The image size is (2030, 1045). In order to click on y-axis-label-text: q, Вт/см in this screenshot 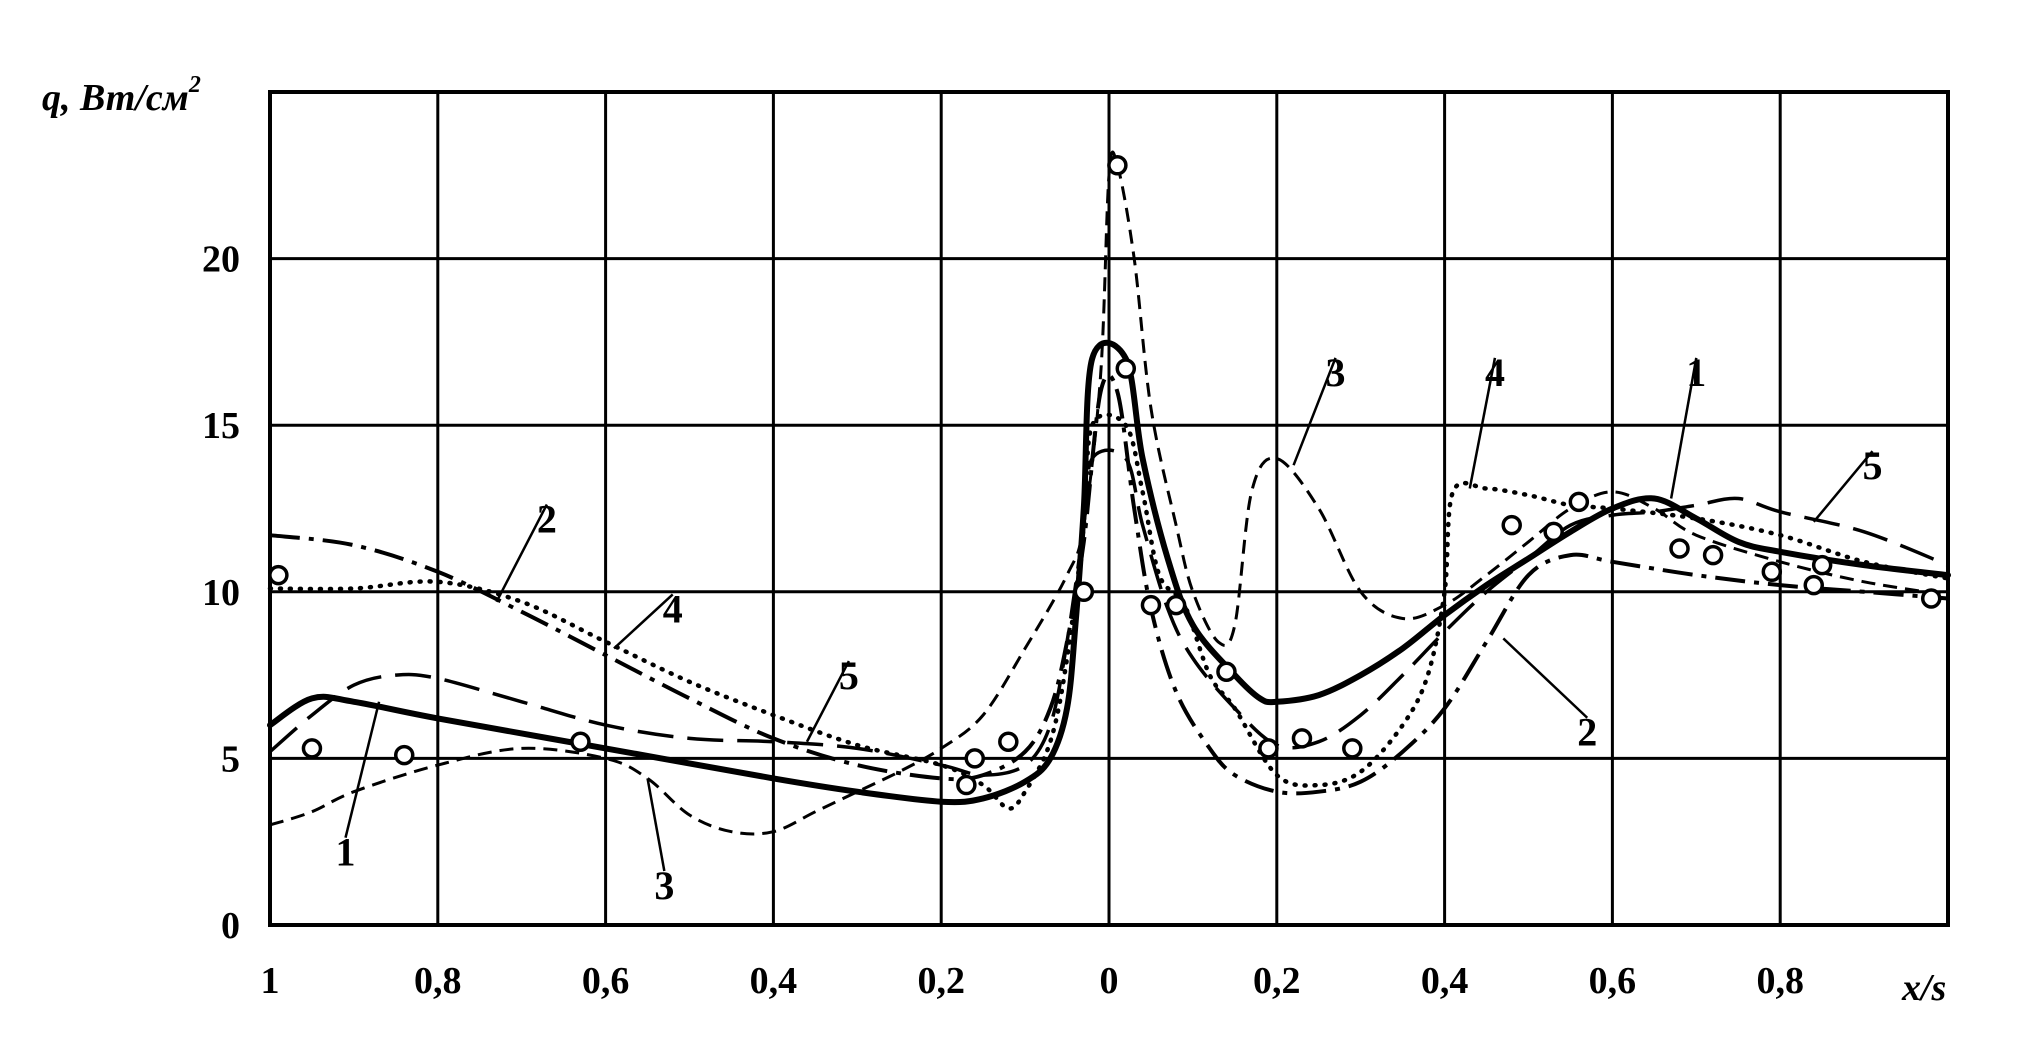, I will do `click(115, 98)`.